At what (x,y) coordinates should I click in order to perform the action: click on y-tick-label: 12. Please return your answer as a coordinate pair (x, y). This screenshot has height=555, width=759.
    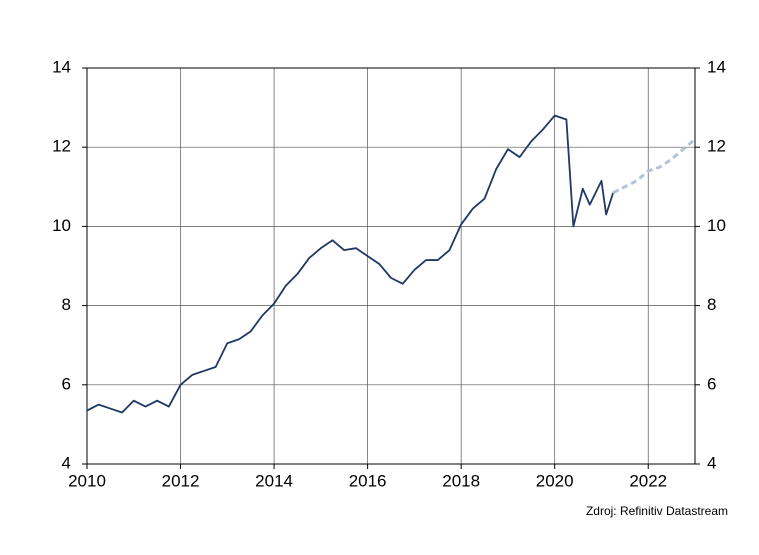
    Looking at the image, I should click on (61, 146).